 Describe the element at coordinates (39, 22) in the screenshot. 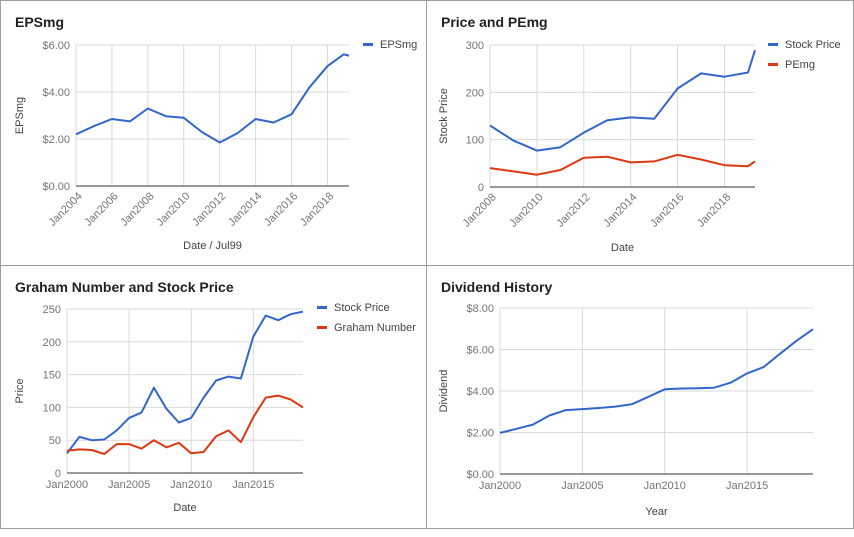

I see `eps-chart-title: EPSmg` at that location.